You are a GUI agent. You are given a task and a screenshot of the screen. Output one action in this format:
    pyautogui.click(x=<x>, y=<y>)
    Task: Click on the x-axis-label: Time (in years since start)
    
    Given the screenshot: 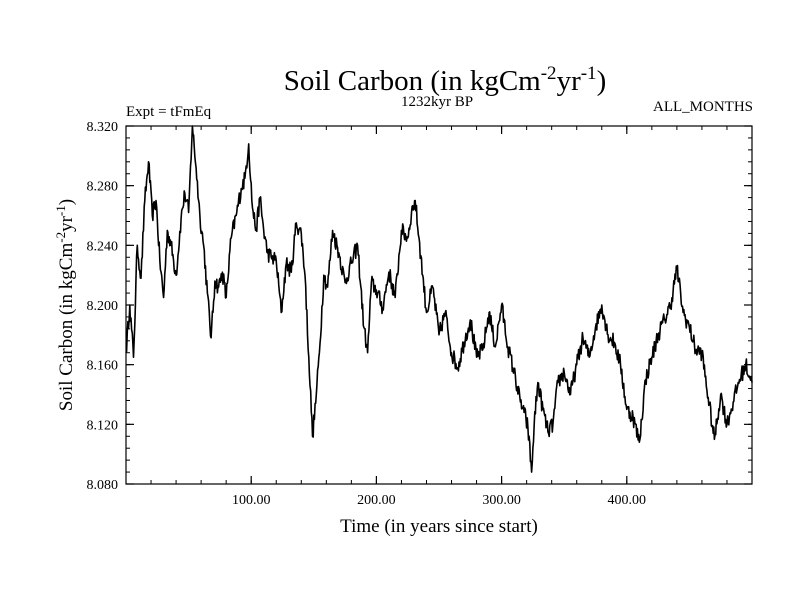 What is the action you would take?
    pyautogui.click(x=439, y=526)
    